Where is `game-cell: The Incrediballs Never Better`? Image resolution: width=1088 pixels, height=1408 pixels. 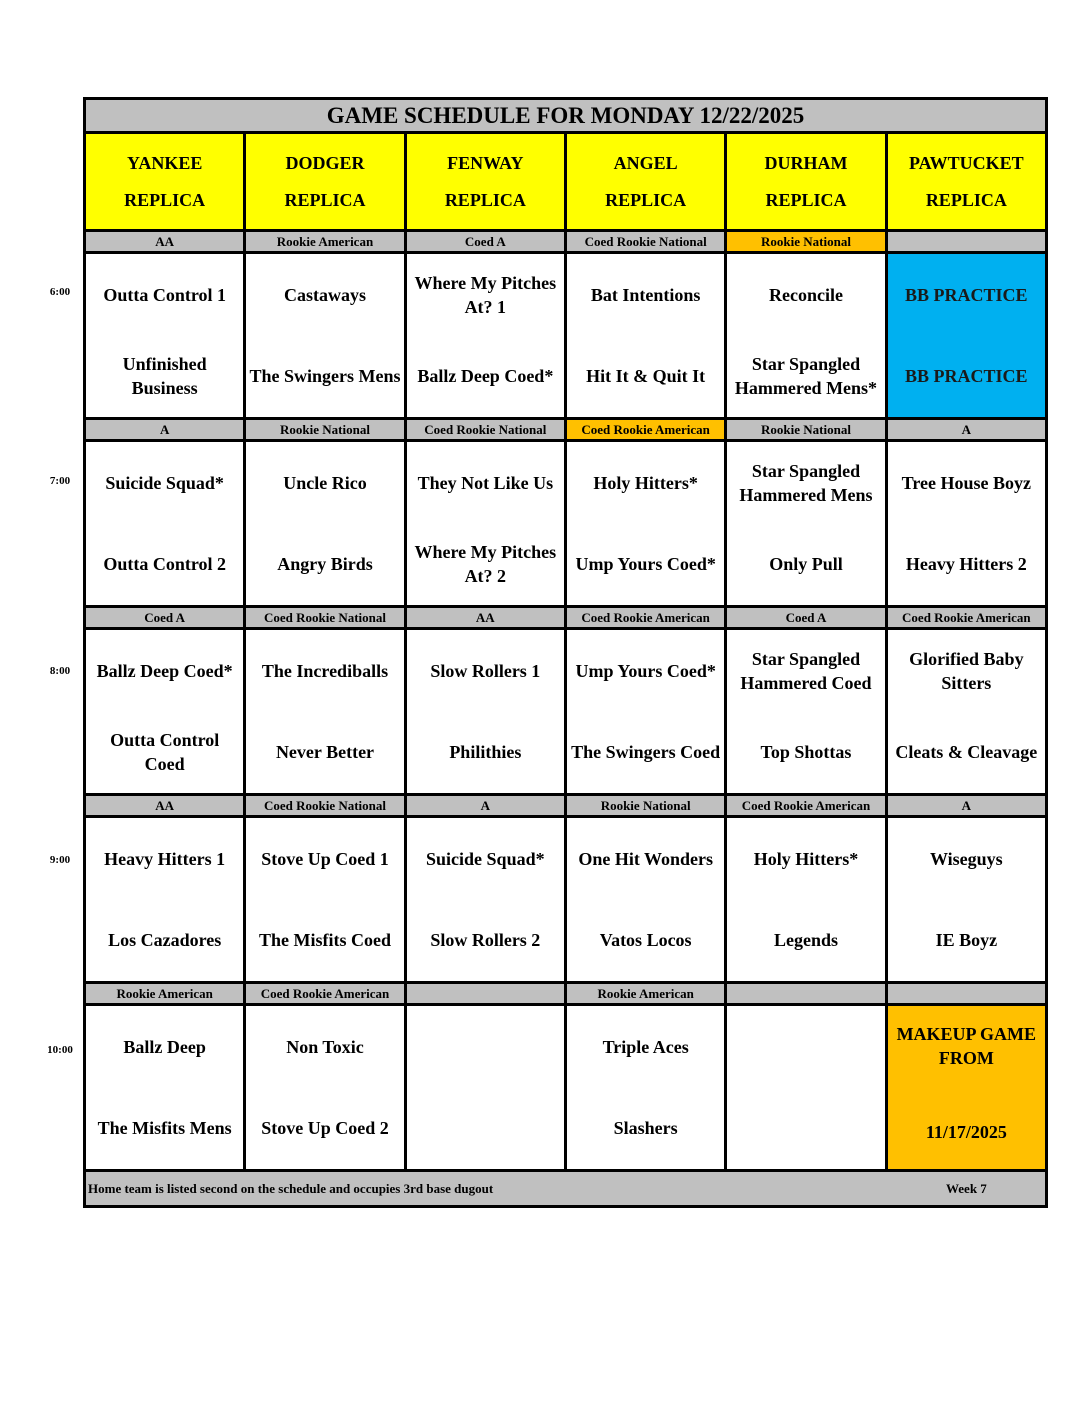
game-cell: The Incrediballs Never Better is located at coordinates (325, 711).